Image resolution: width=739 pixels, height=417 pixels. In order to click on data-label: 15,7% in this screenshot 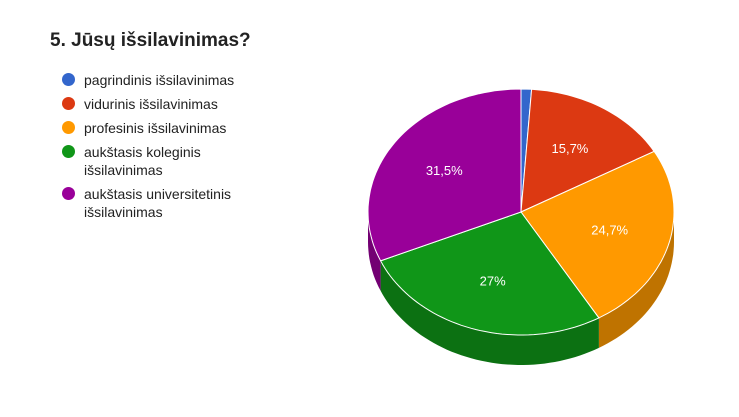, I will do `click(570, 148)`.